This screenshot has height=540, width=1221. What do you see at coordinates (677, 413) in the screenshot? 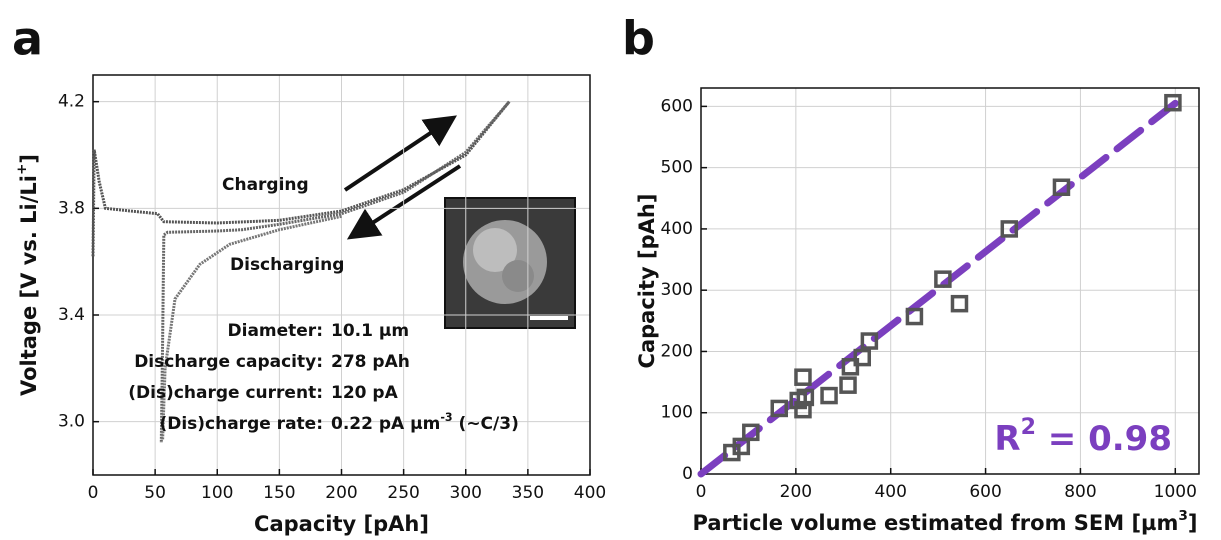
I see `y-tick-label: 100` at bounding box center [677, 413].